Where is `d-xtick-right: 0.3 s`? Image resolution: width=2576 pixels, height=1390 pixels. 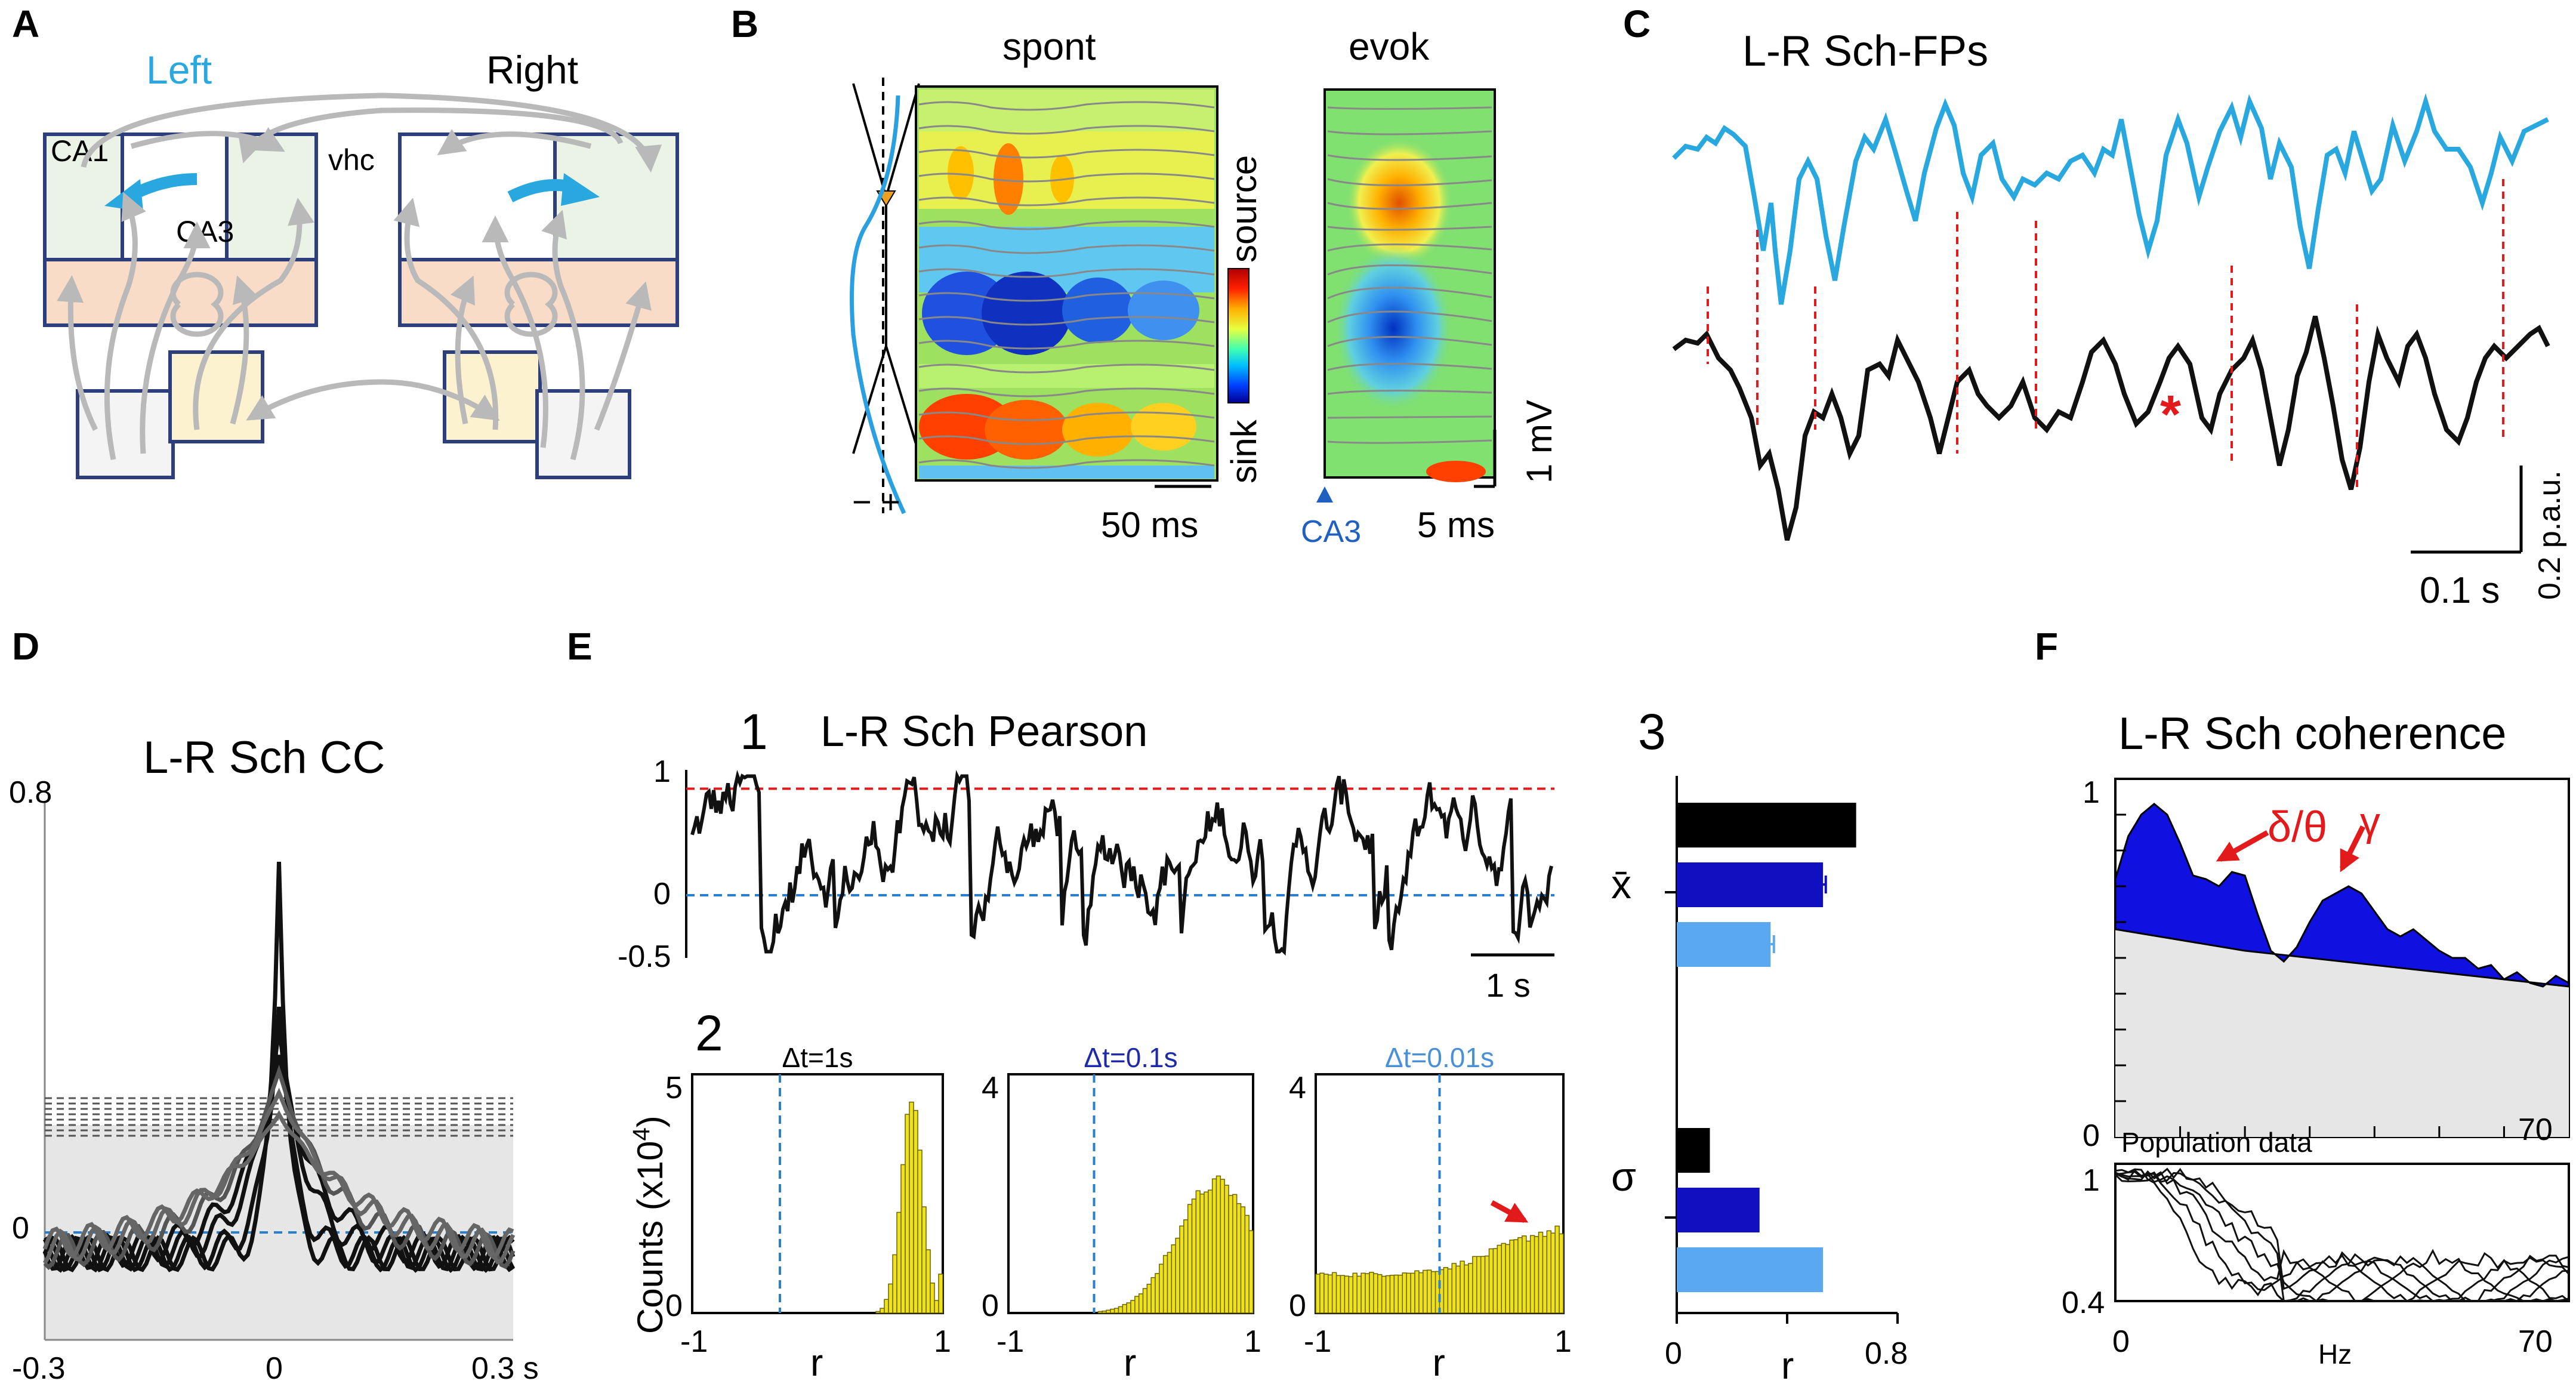
d-xtick-right: 0.3 s is located at coordinates (505, 1368).